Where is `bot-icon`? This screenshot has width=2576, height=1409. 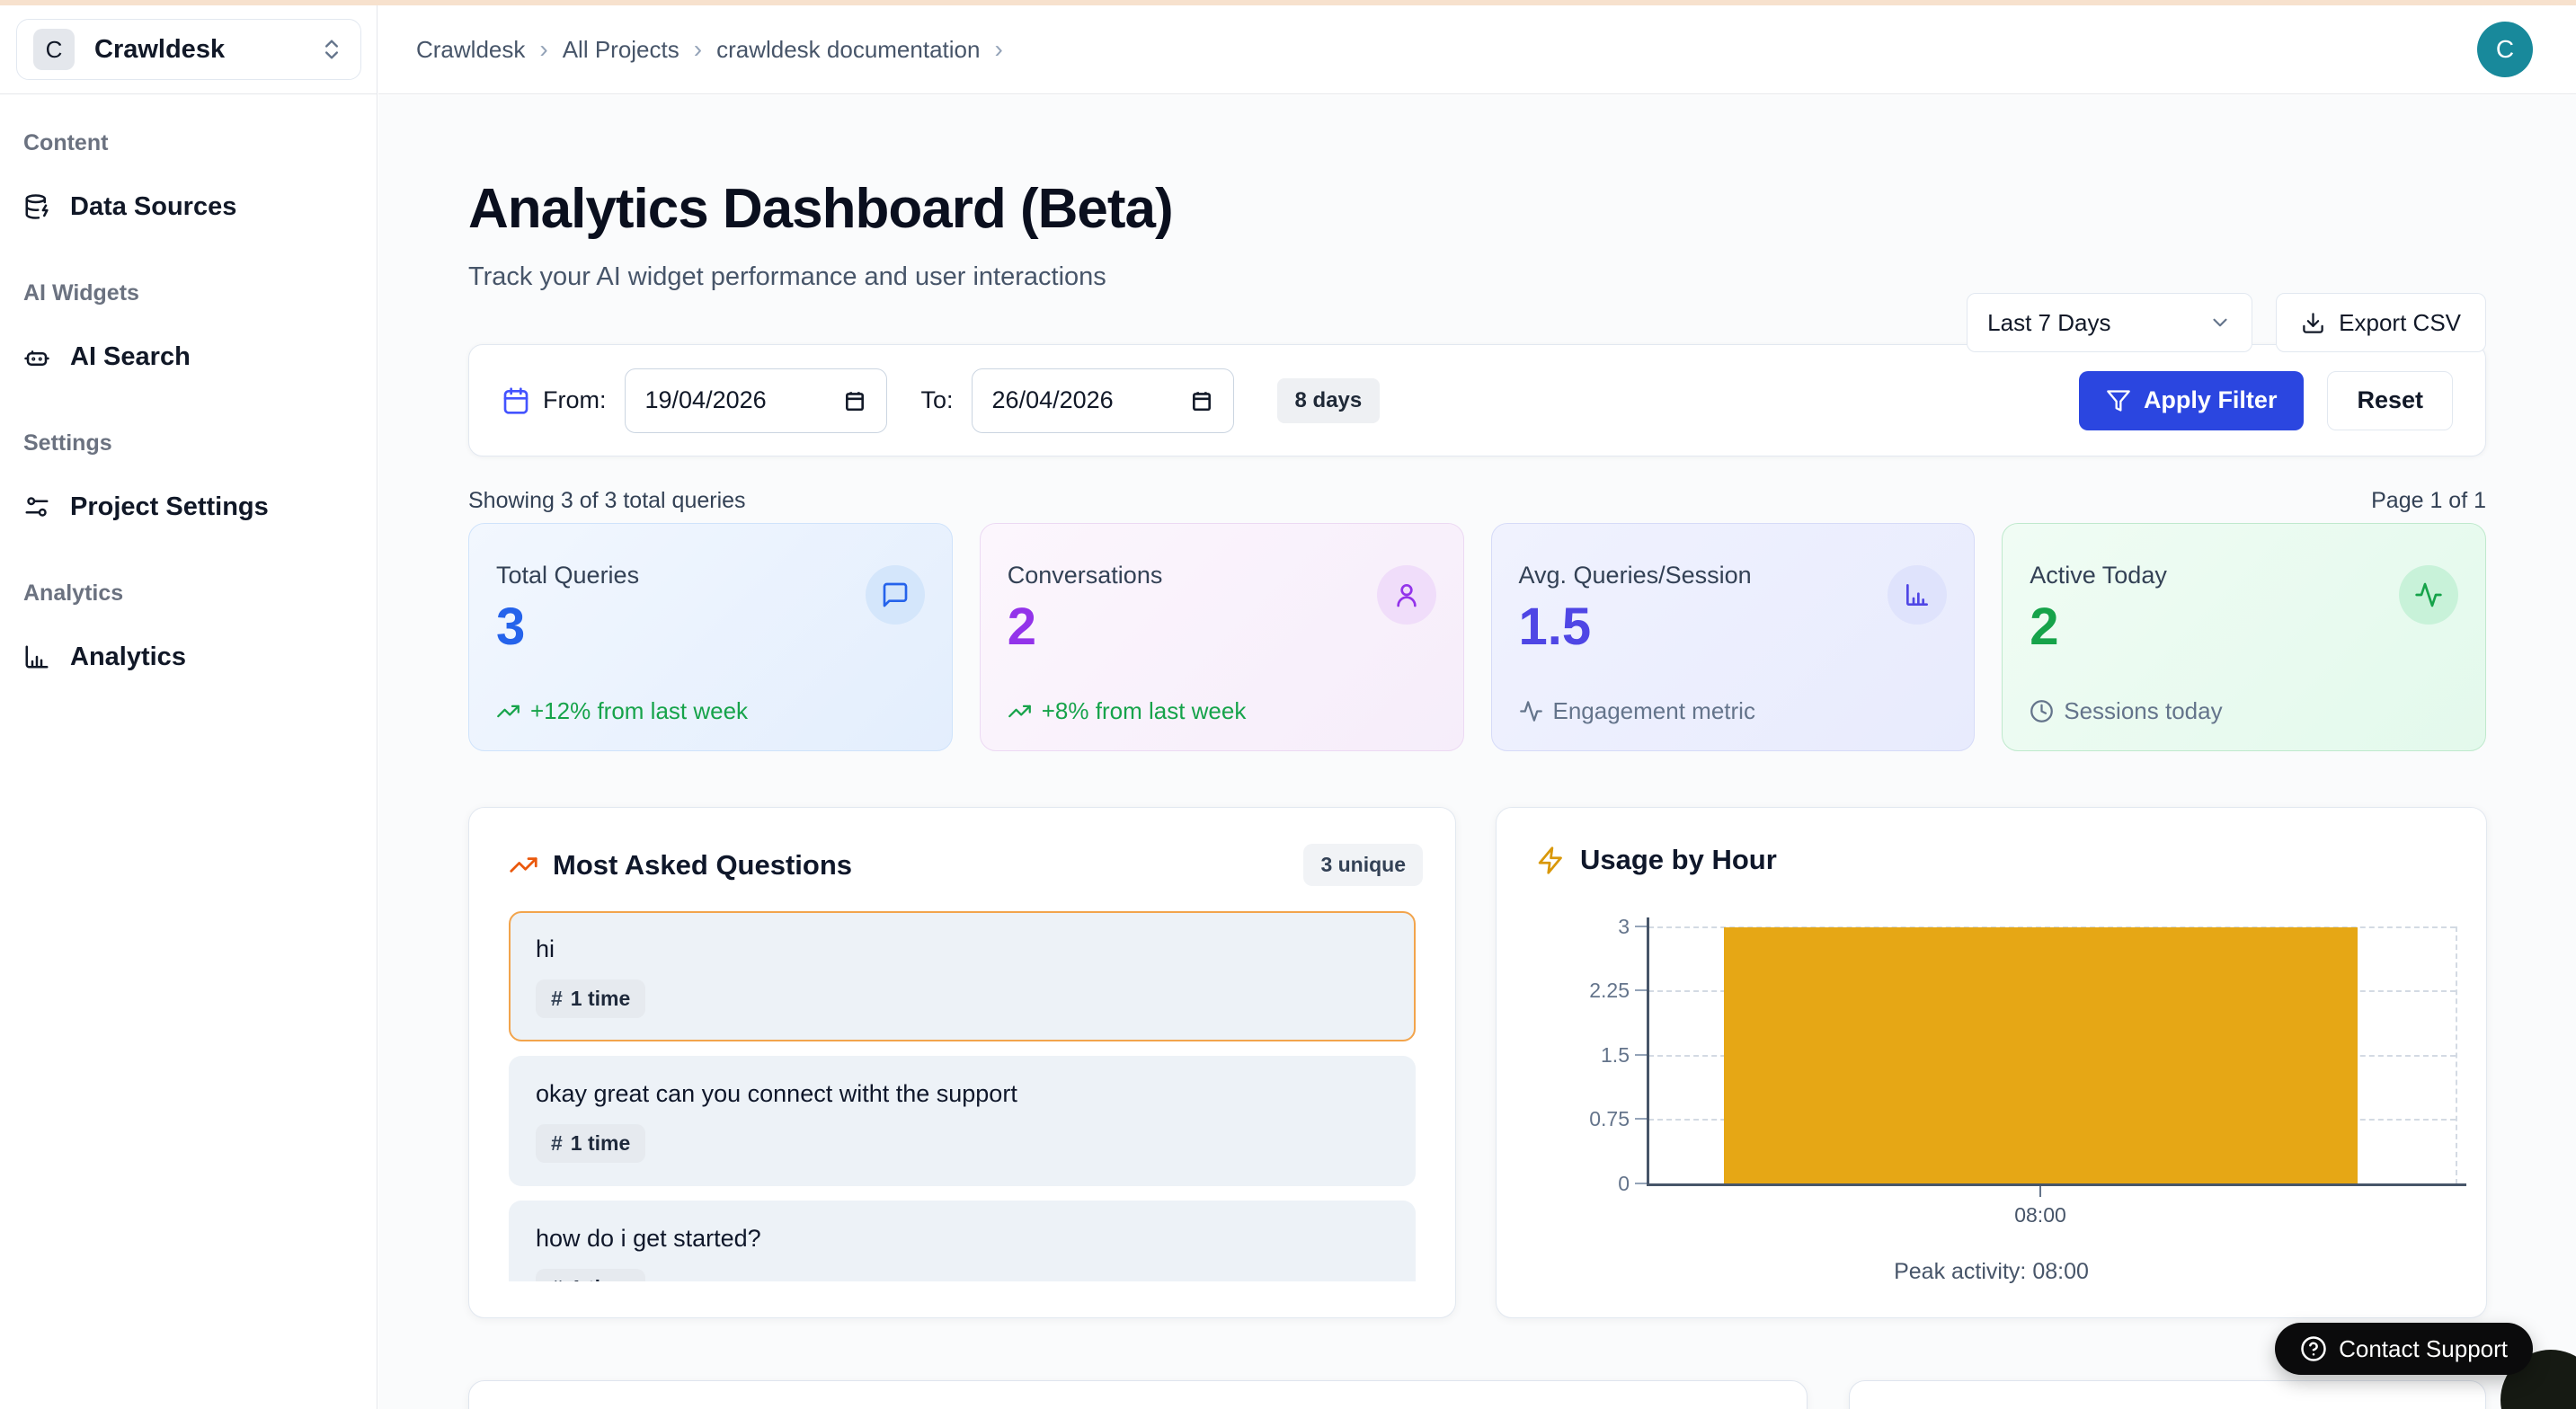
bot-icon is located at coordinates (36, 356).